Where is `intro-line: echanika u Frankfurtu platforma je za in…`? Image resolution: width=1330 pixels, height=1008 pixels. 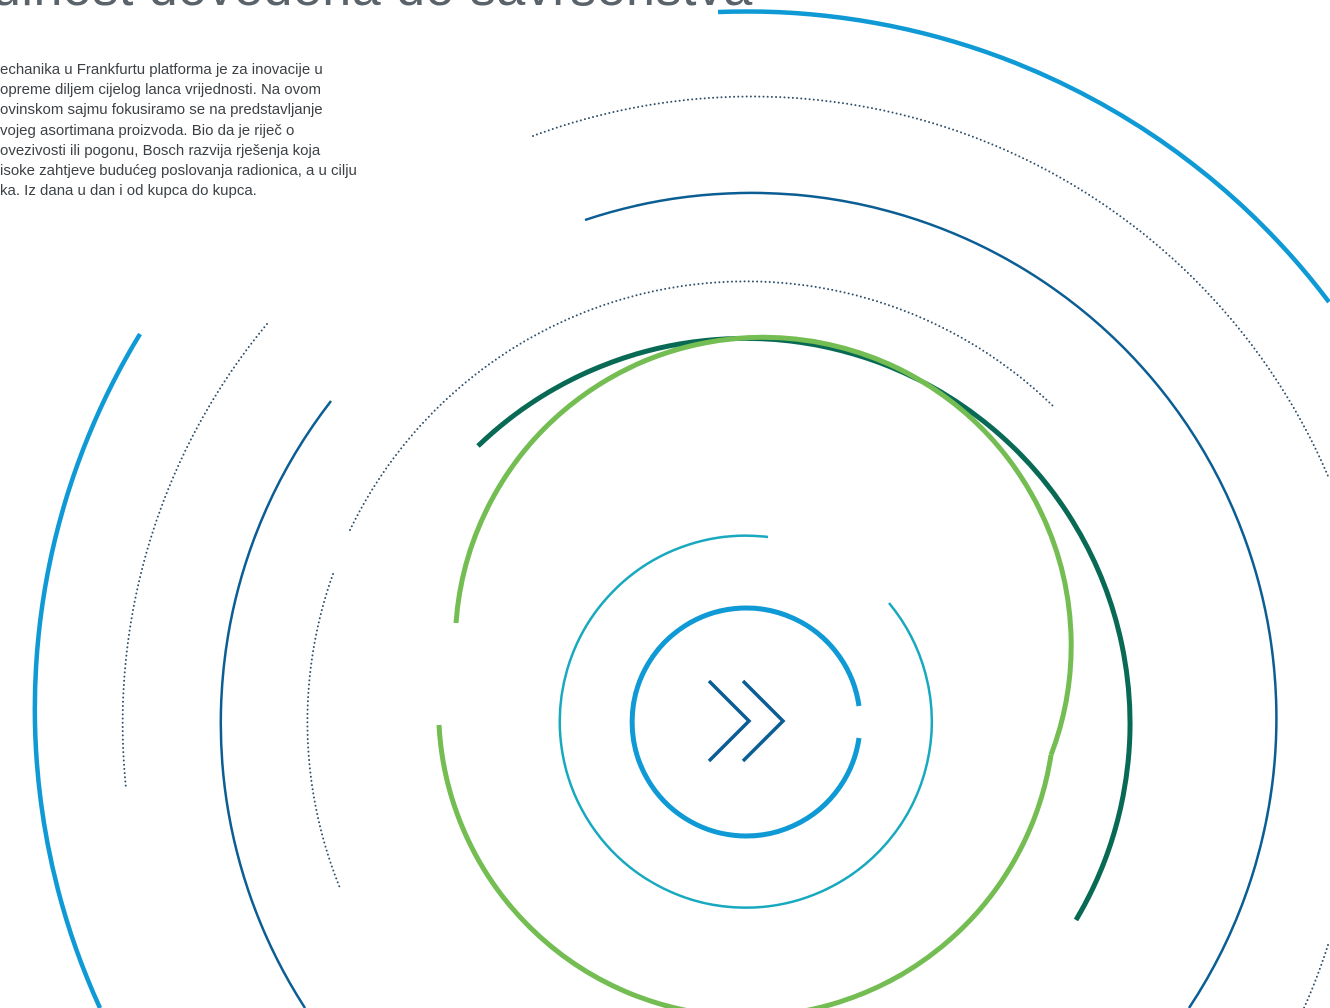
intro-line: echanika u Frankfurtu platforma je za in… is located at coordinates (161, 69).